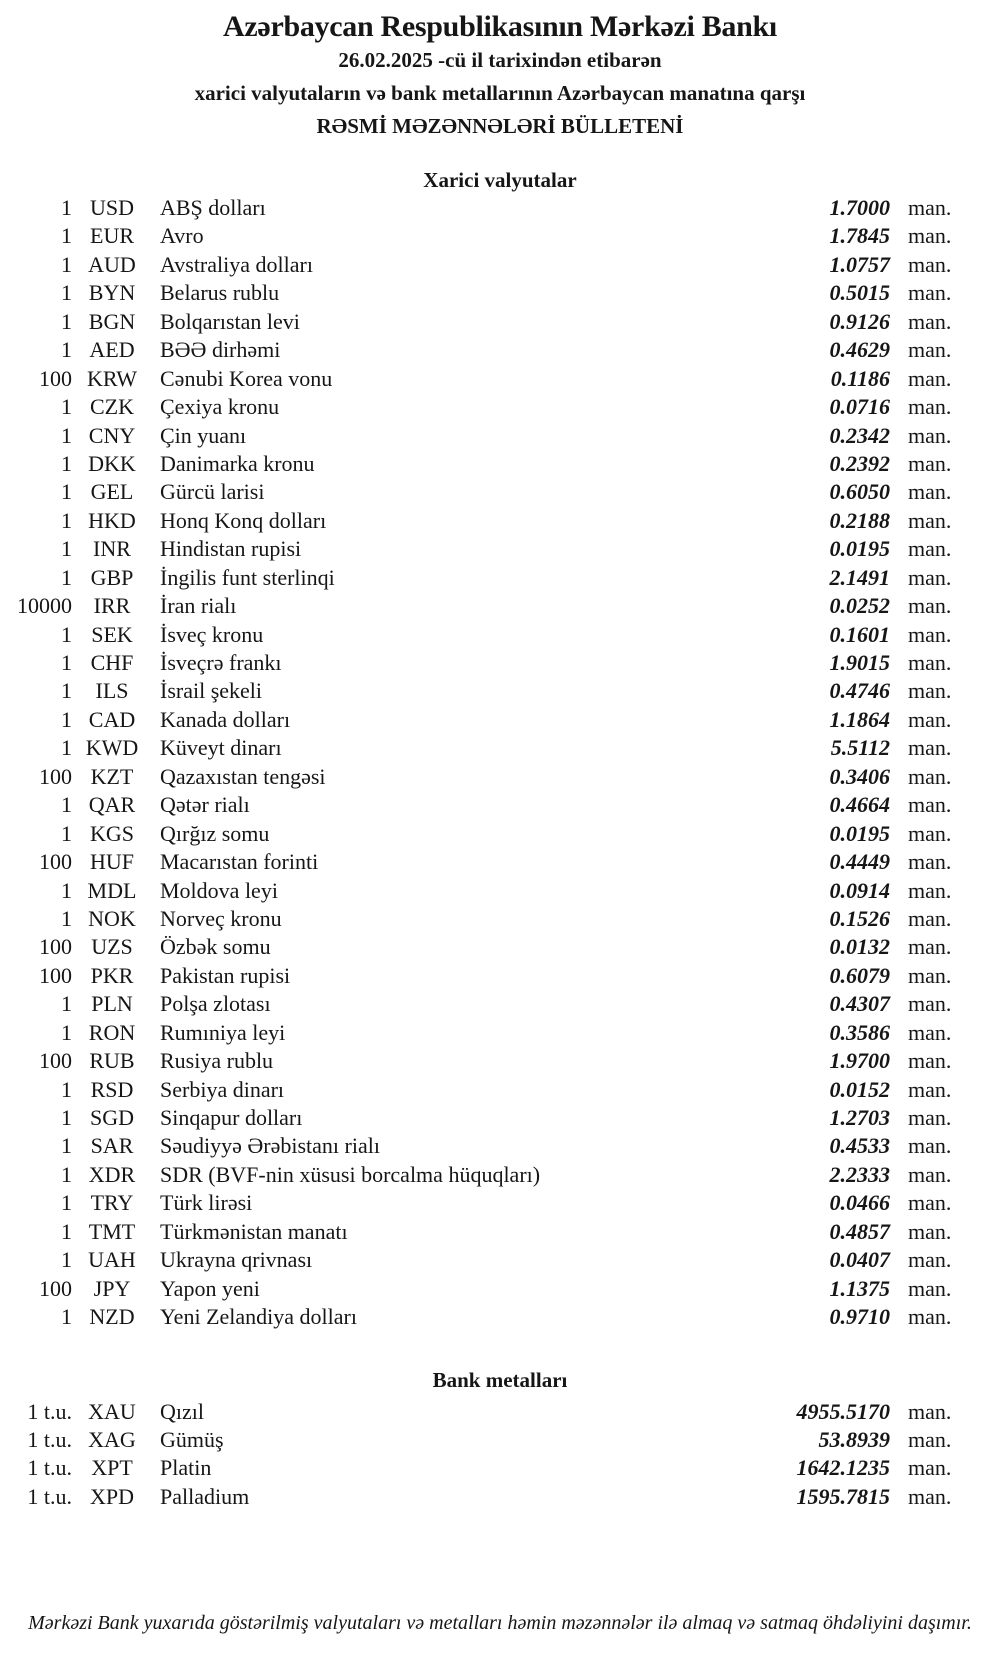  Describe the element at coordinates (500, 208) in the screenshot. I see `rate-row: 1 USD ABŞ dolları 1.7000 man.` at that location.